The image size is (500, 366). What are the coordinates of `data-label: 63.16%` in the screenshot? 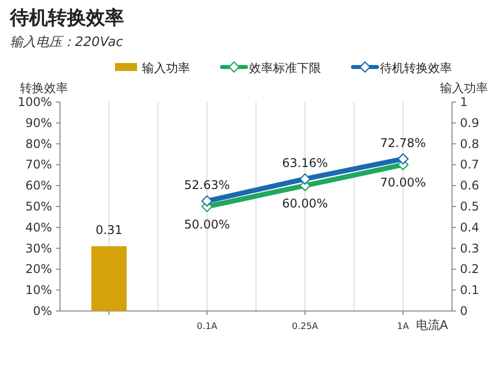 It's located at (305, 163).